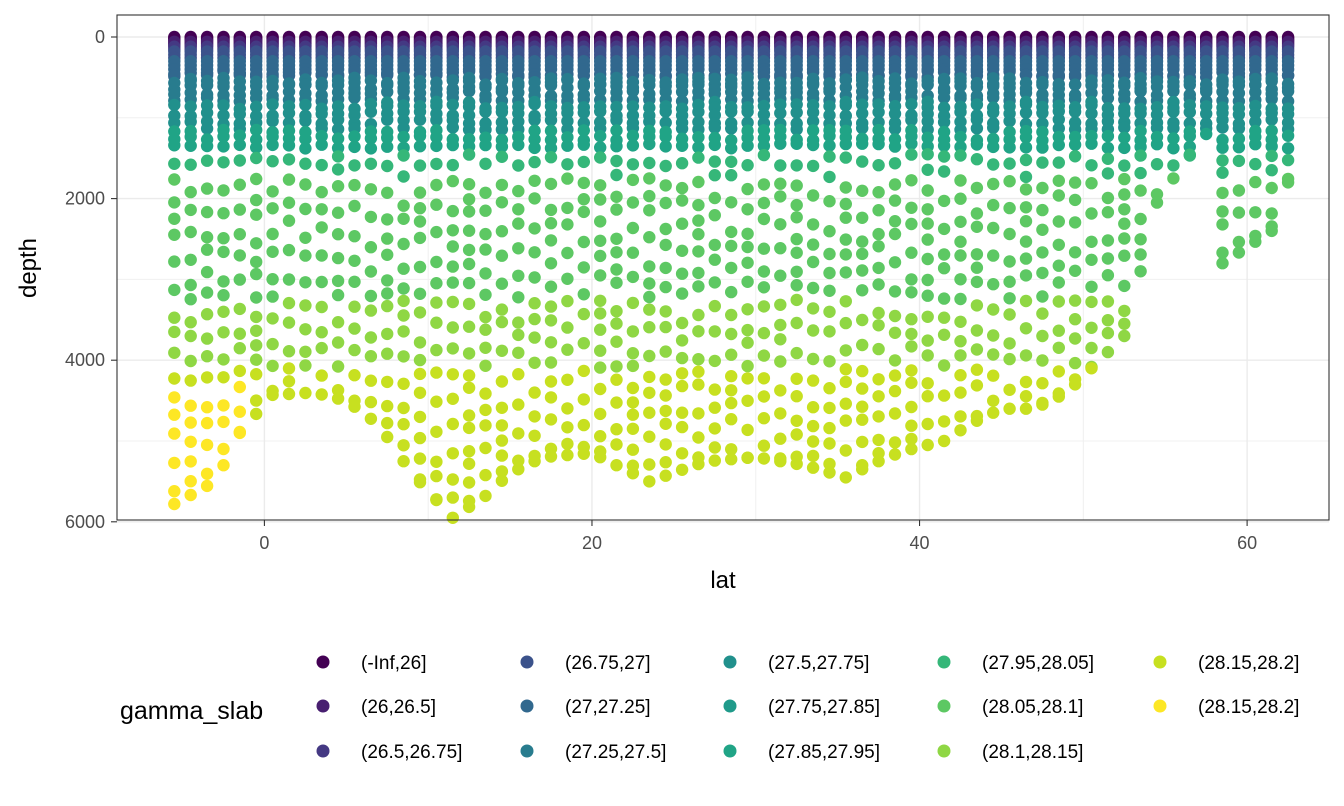 Image resolution: width=1344 pixels, height=806 pixels. What do you see at coordinates (723, 580) in the screenshot?
I see `x-axis-title: lat` at bounding box center [723, 580].